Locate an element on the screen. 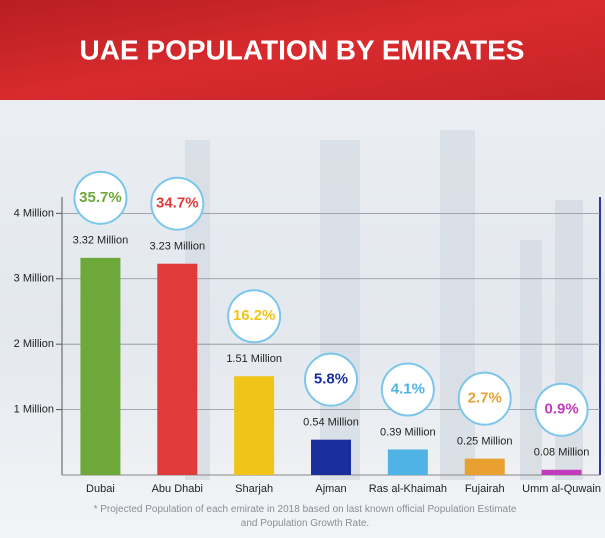 The image size is (605, 538). value-label: 0.39 Million is located at coordinates (408, 432).